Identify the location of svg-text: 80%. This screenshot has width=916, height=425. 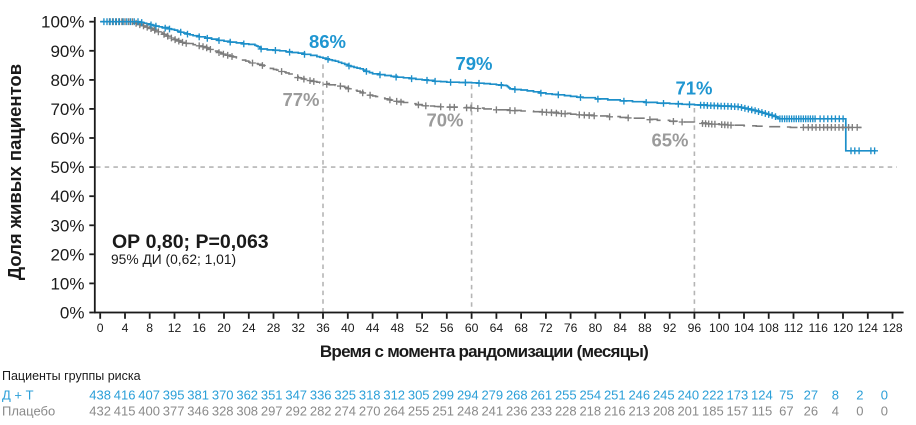
(67, 80).